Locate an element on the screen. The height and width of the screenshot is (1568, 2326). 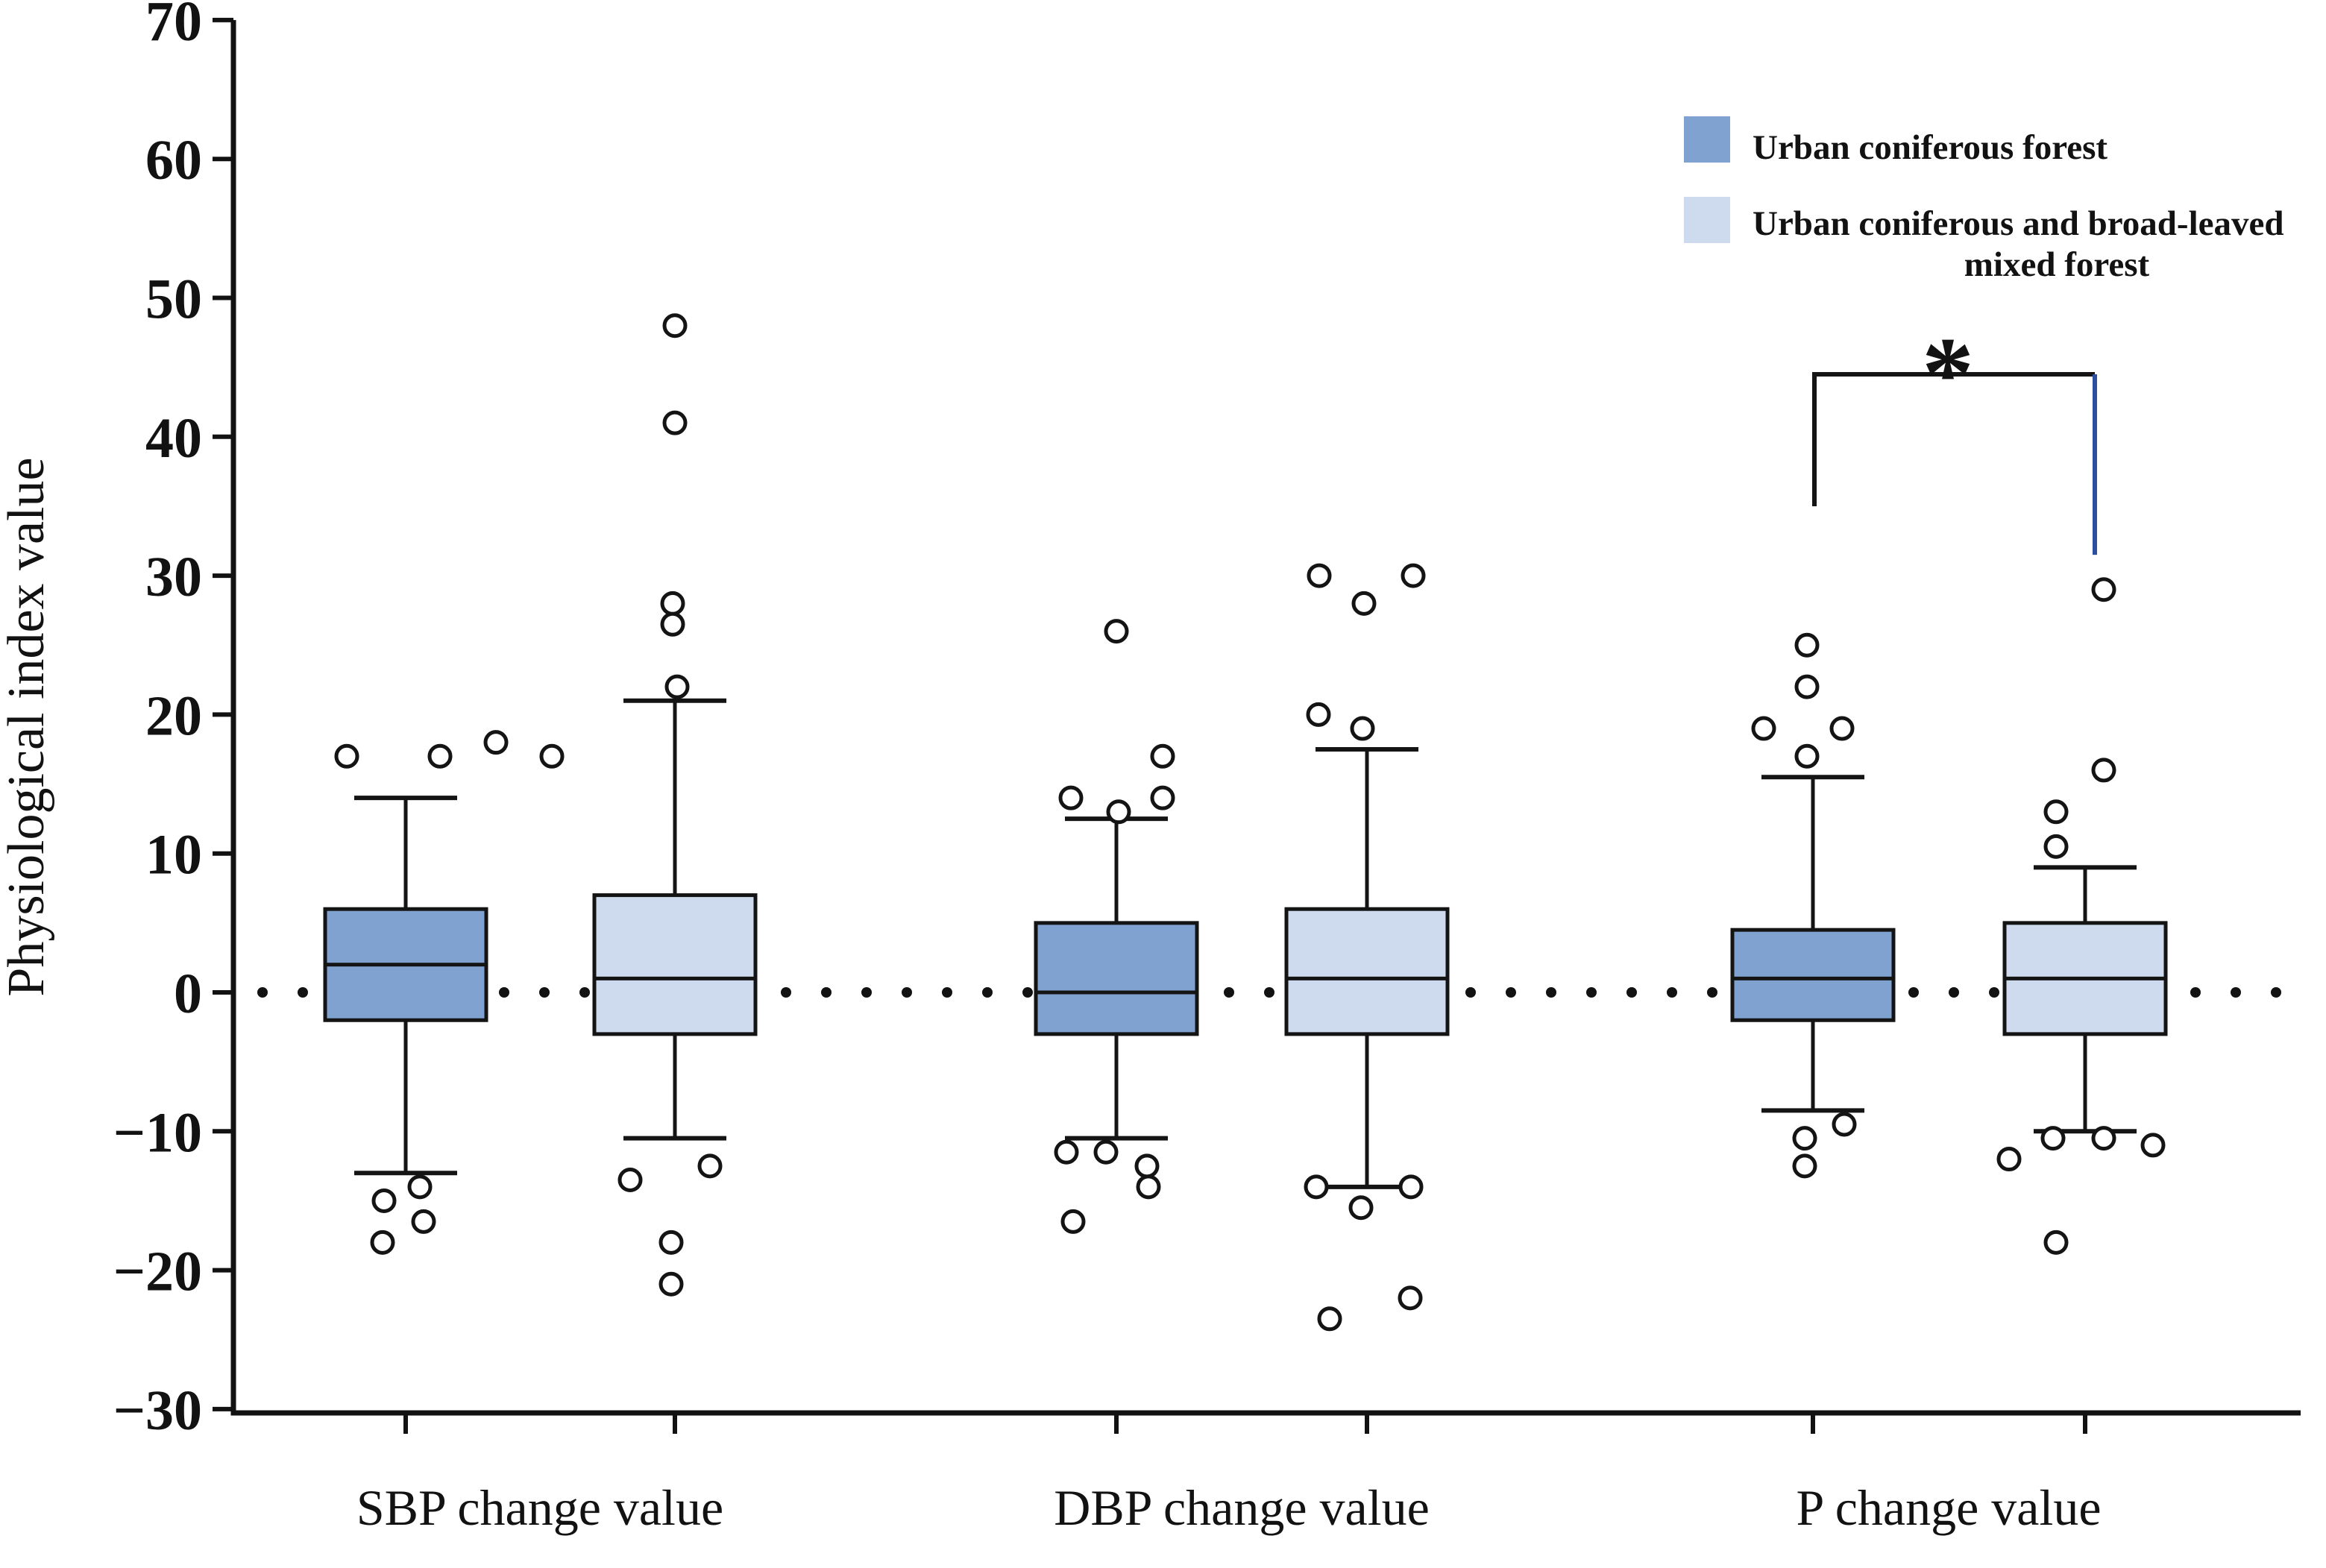
y-tick-label: 40 is located at coordinates (173, 438).